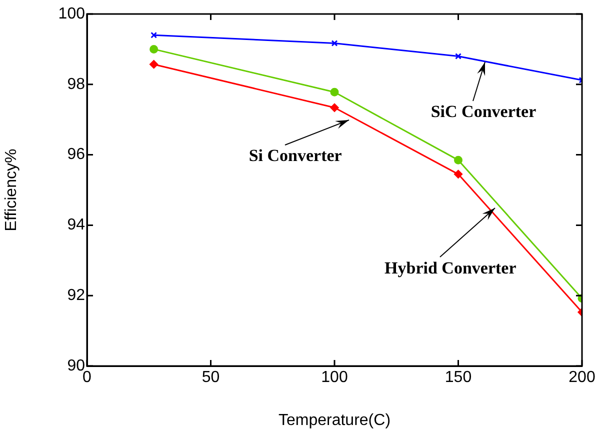 The width and height of the screenshot is (607, 432). Describe the element at coordinates (76, 295) in the screenshot. I see `y-tick-label: 92` at that location.